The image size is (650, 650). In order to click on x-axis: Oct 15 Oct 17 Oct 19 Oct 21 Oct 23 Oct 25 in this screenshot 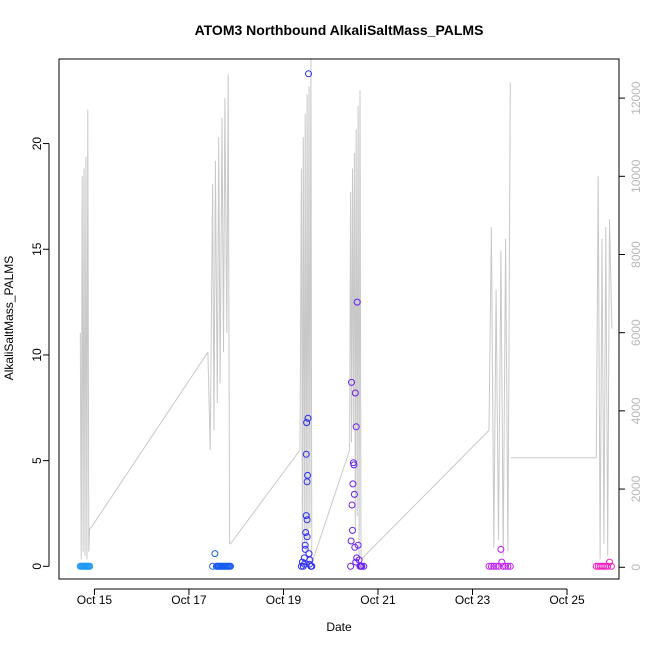, I will do `click(331, 597)`.